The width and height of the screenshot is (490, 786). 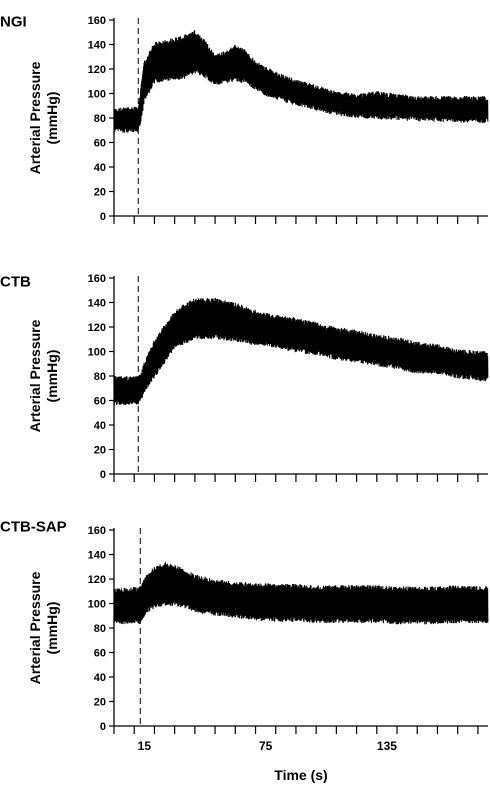 What do you see at coordinates (300, 775) in the screenshot?
I see `x-axis-label: Time (s)` at bounding box center [300, 775].